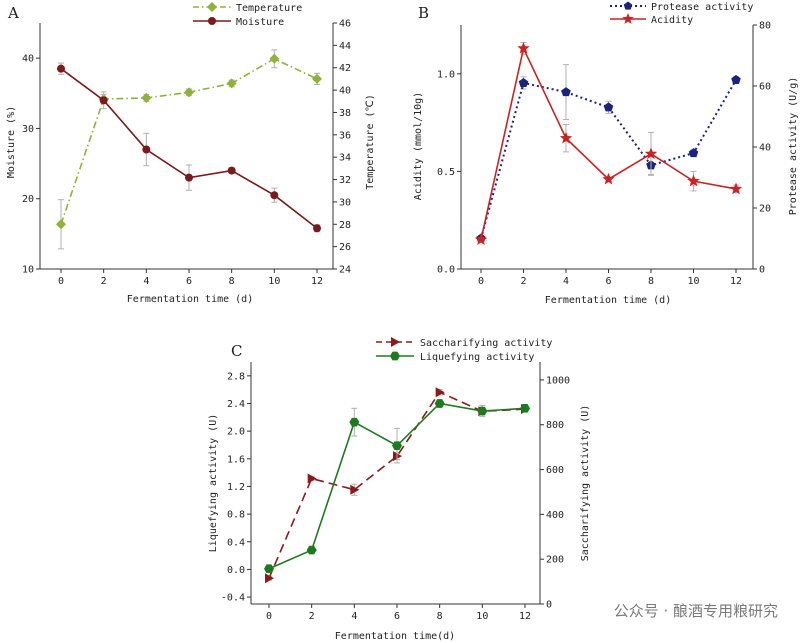  Describe the element at coordinates (345, 202) in the screenshot. I see `y-right-tick-label-a: 30` at that location.